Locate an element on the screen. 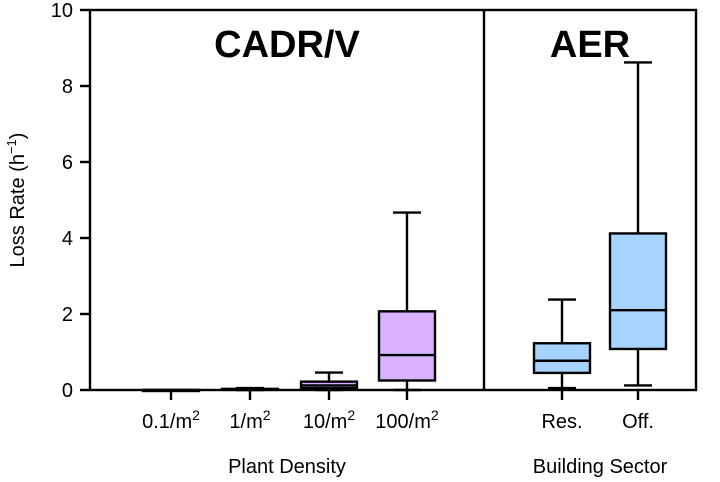 The image size is (720, 482). x-tick-label: 100/m2 is located at coordinates (407, 420).